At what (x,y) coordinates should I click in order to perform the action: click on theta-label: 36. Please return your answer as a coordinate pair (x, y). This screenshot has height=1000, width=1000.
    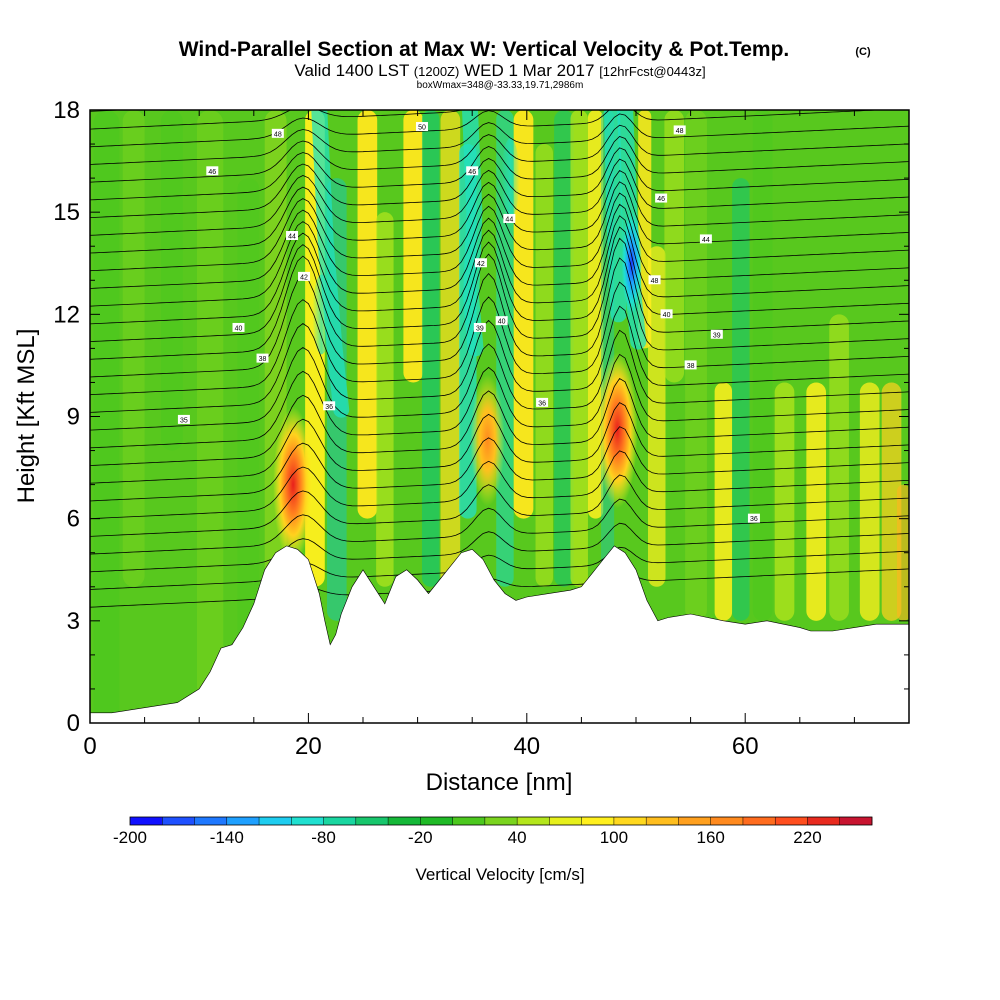
    Looking at the image, I should click on (753, 518).